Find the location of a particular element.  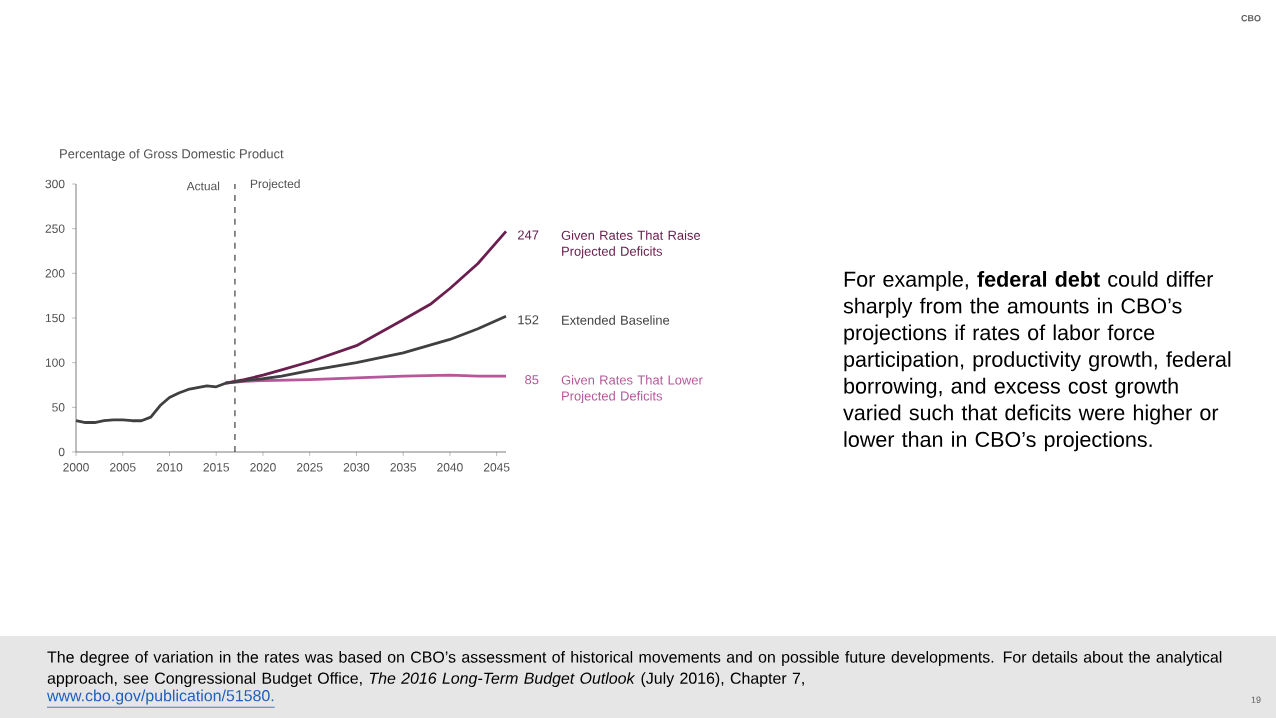

line-series is located at coordinates (366, 307).